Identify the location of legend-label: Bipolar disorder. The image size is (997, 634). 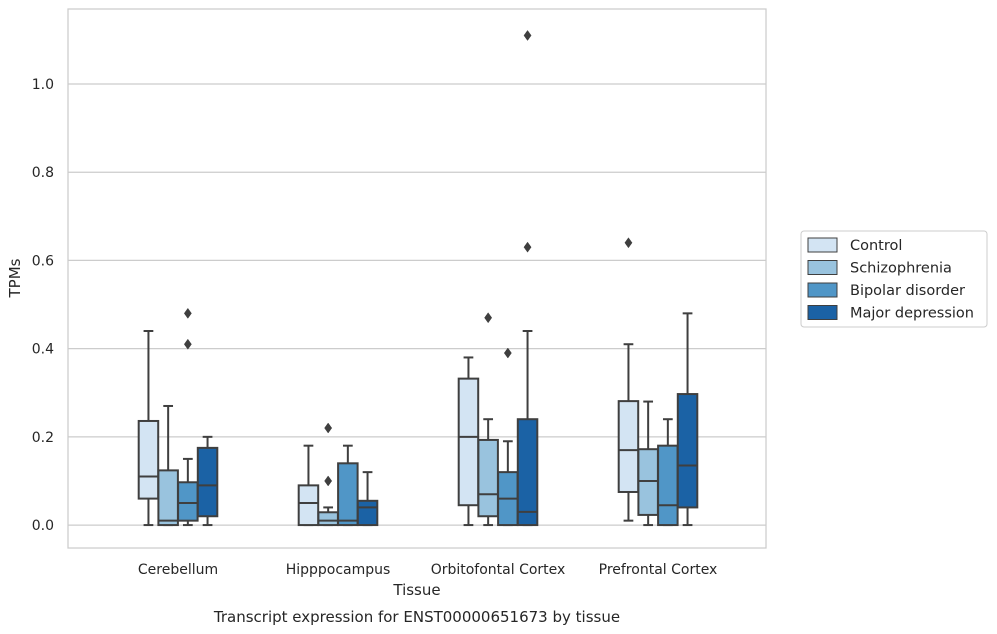
(907, 291).